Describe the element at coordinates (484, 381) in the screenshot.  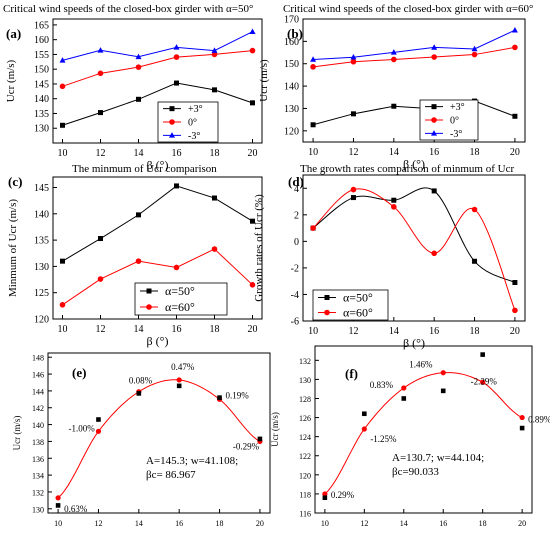
I see `point-label: -2.29%` at that location.